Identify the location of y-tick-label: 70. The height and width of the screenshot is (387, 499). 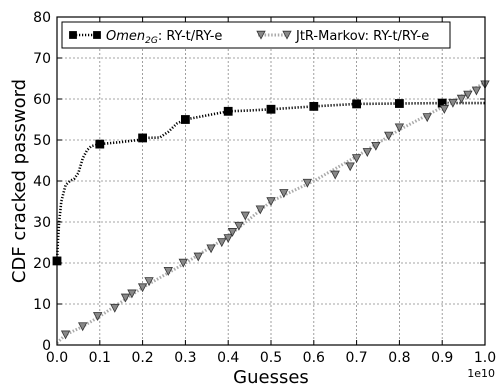
(42, 59).